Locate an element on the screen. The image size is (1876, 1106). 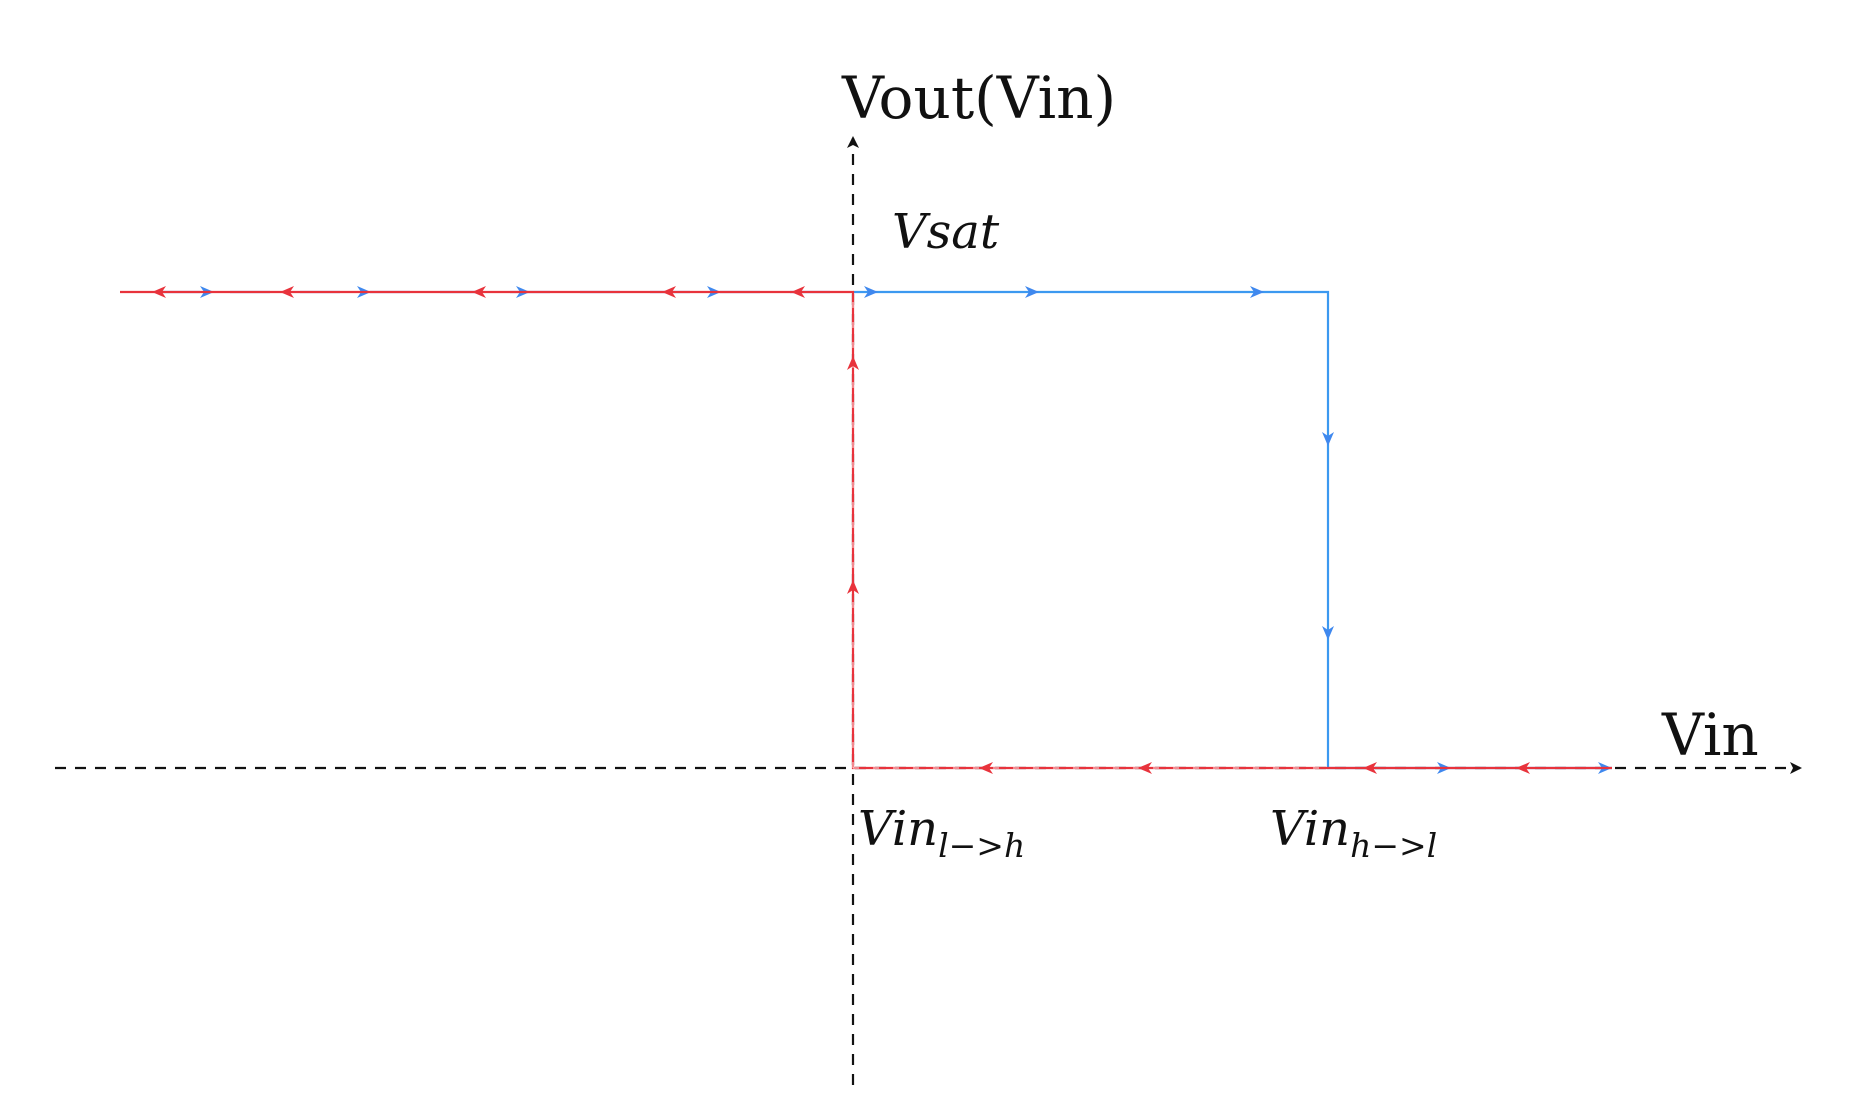
x-axis-title: Vin is located at coordinates (1710, 735).